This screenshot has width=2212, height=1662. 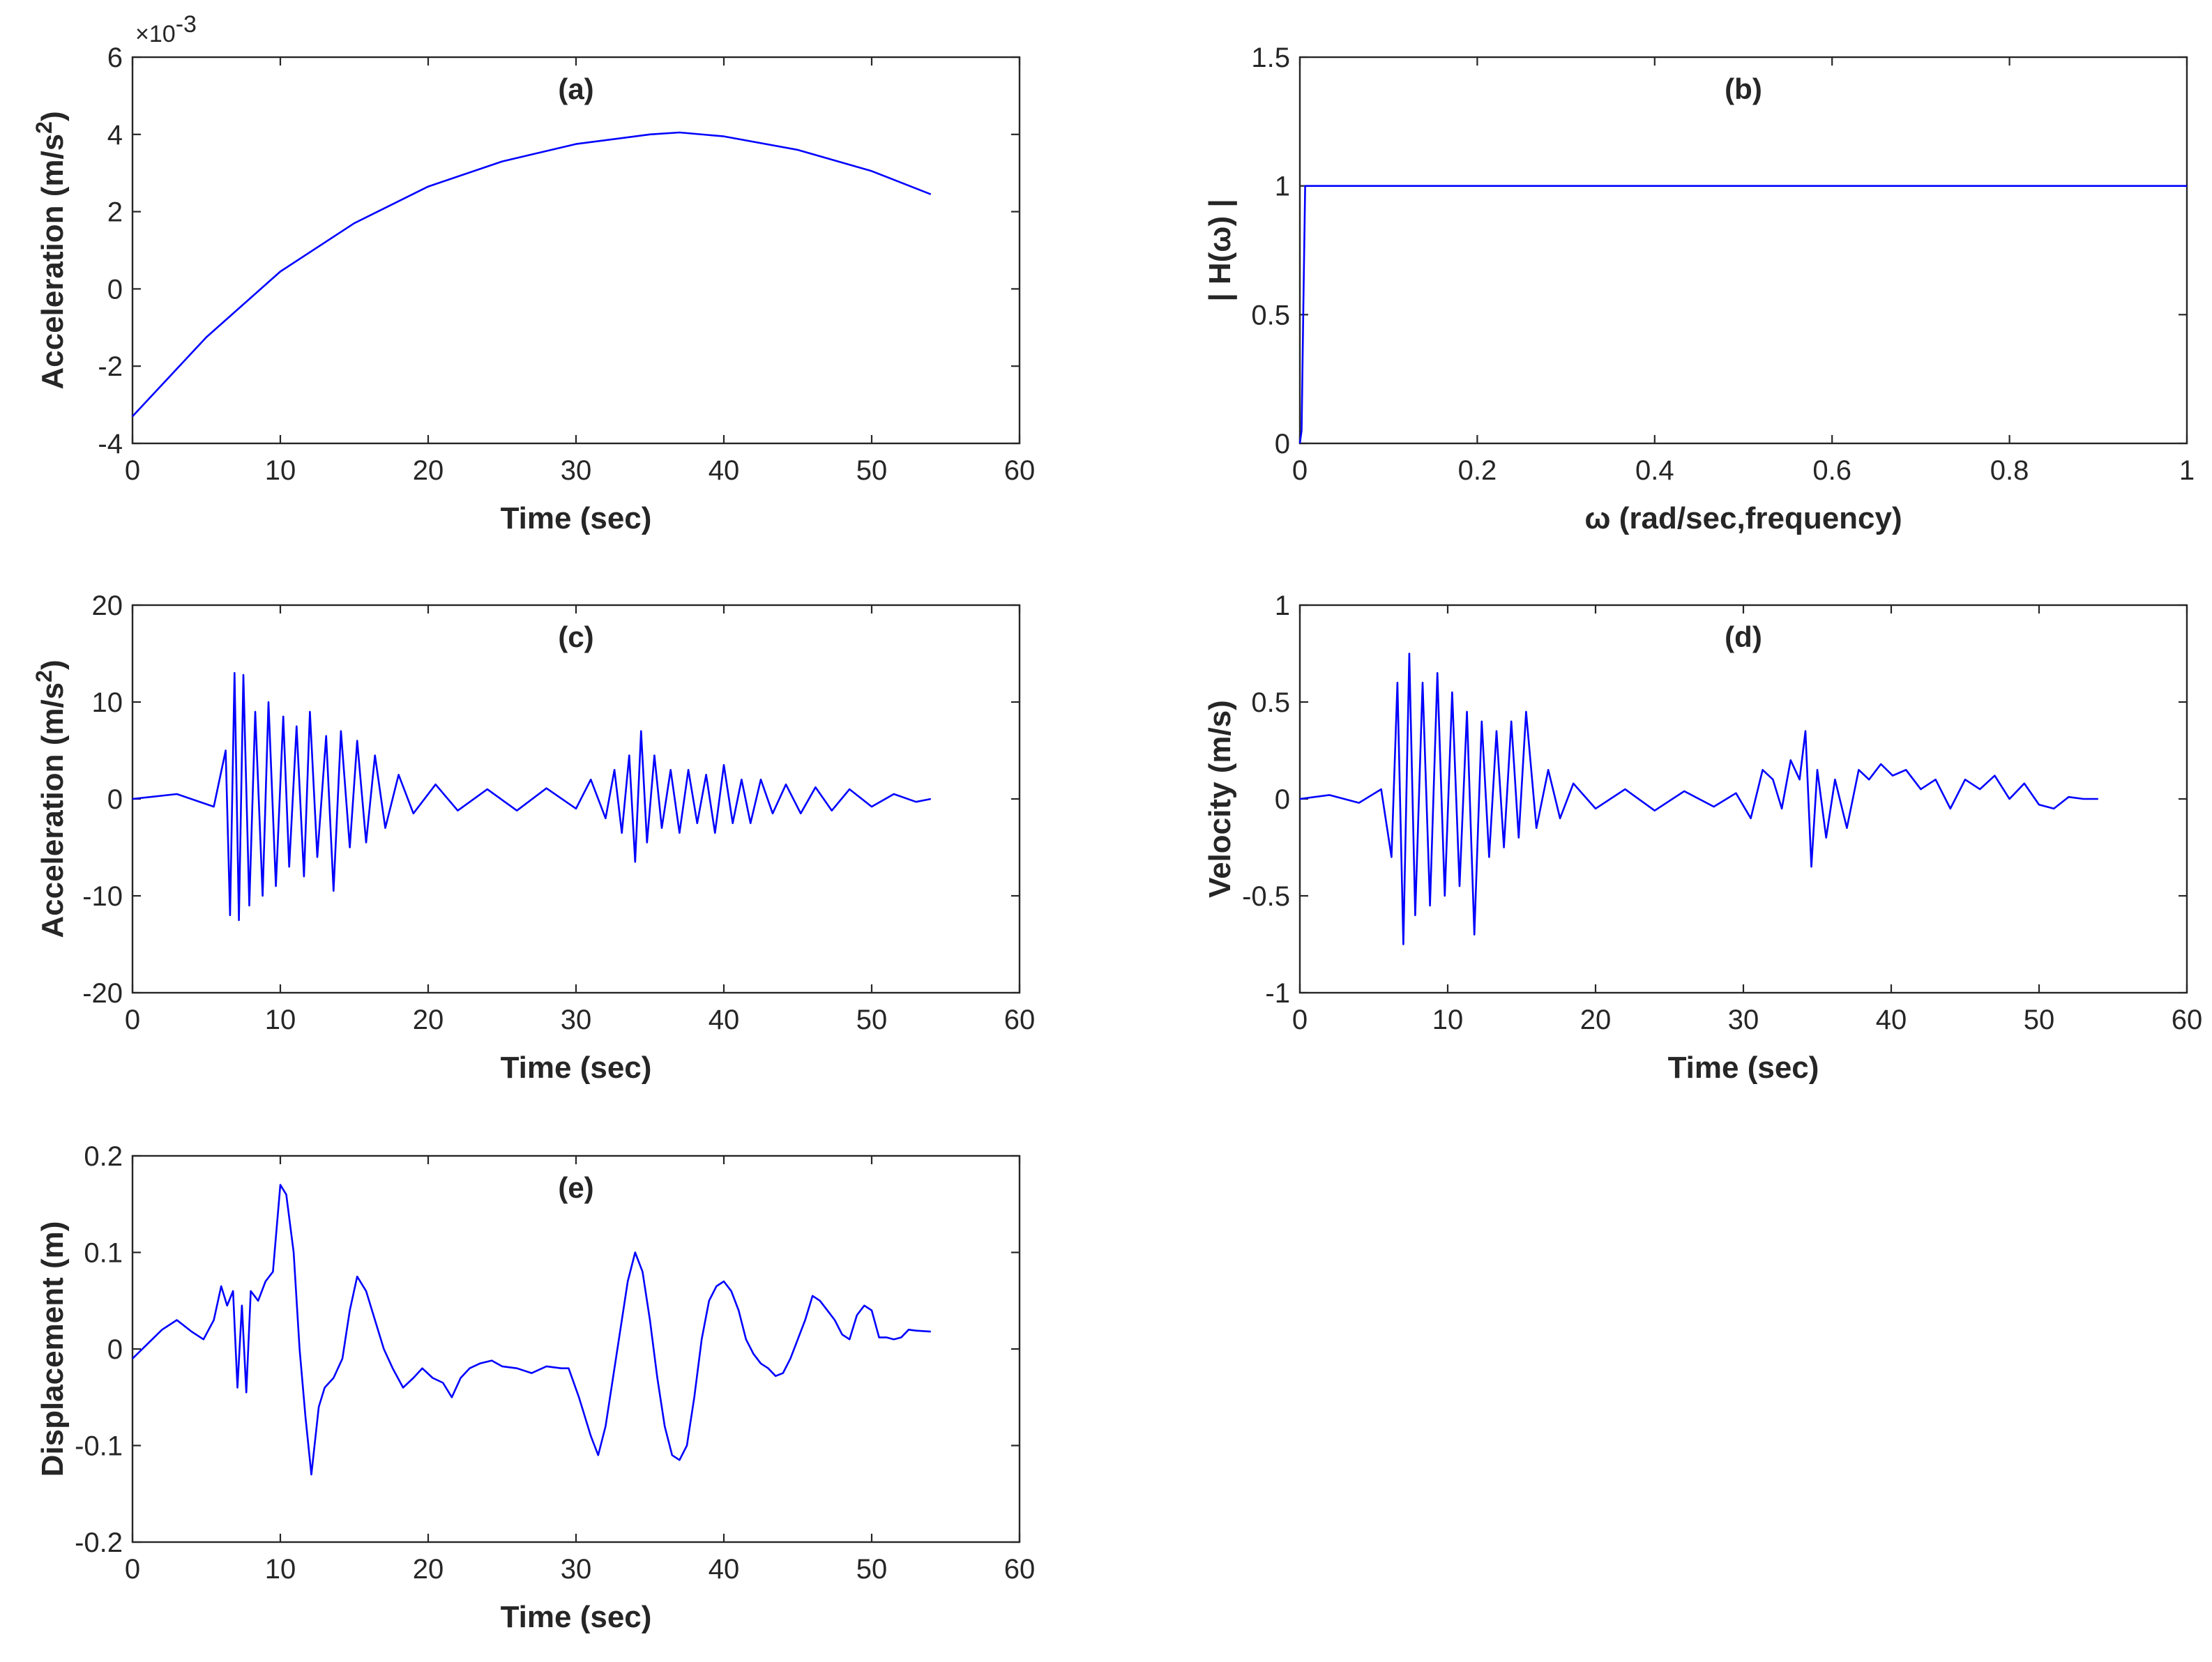 What do you see at coordinates (107, 702) in the screenshot?
I see `y-tick-label: 10` at bounding box center [107, 702].